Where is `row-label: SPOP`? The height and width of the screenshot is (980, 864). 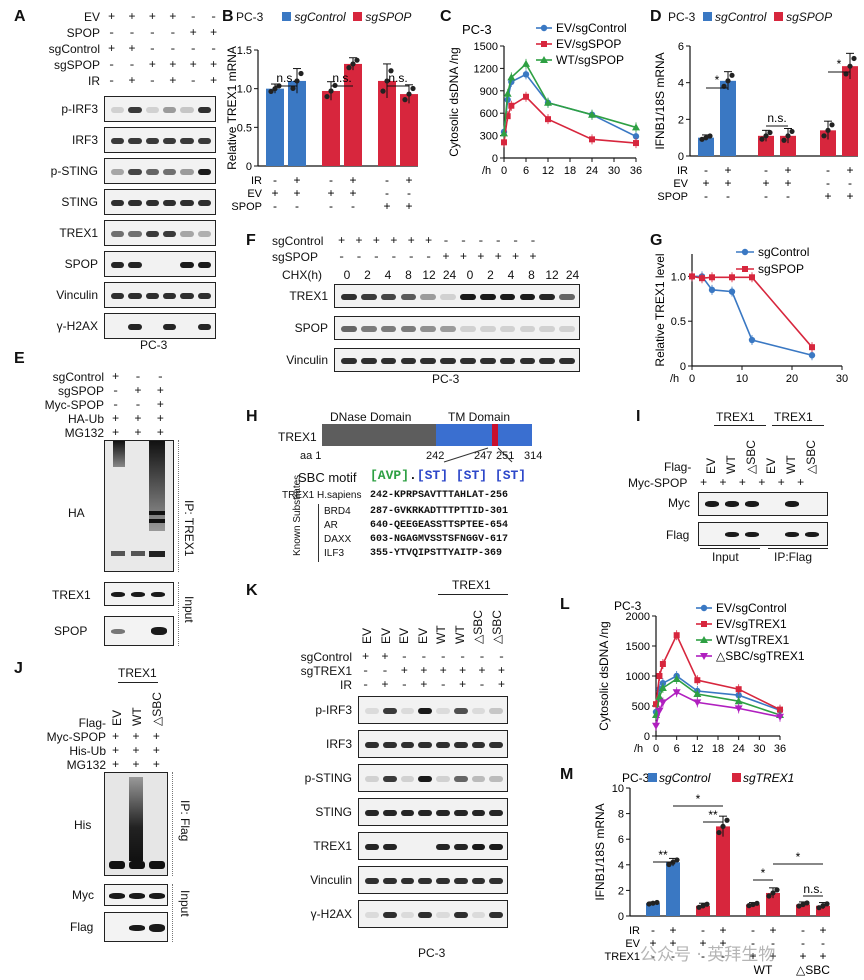 row-label: SPOP is located at coordinates (246, 207).